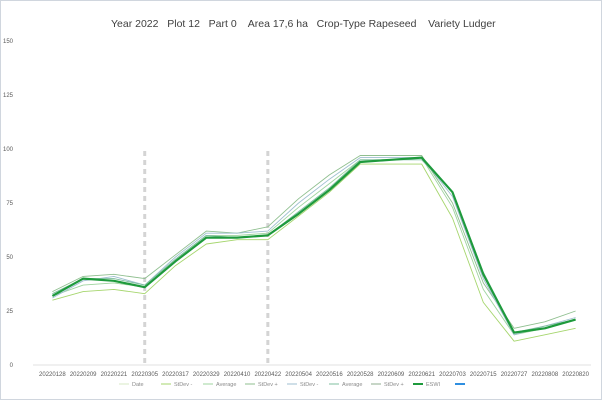  I want to click on x-tick-label: 20220609, so click(391, 375).